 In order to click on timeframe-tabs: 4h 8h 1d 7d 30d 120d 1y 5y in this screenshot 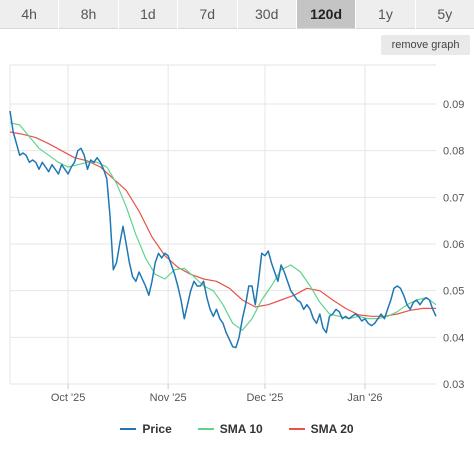, I will do `click(237, 15)`.